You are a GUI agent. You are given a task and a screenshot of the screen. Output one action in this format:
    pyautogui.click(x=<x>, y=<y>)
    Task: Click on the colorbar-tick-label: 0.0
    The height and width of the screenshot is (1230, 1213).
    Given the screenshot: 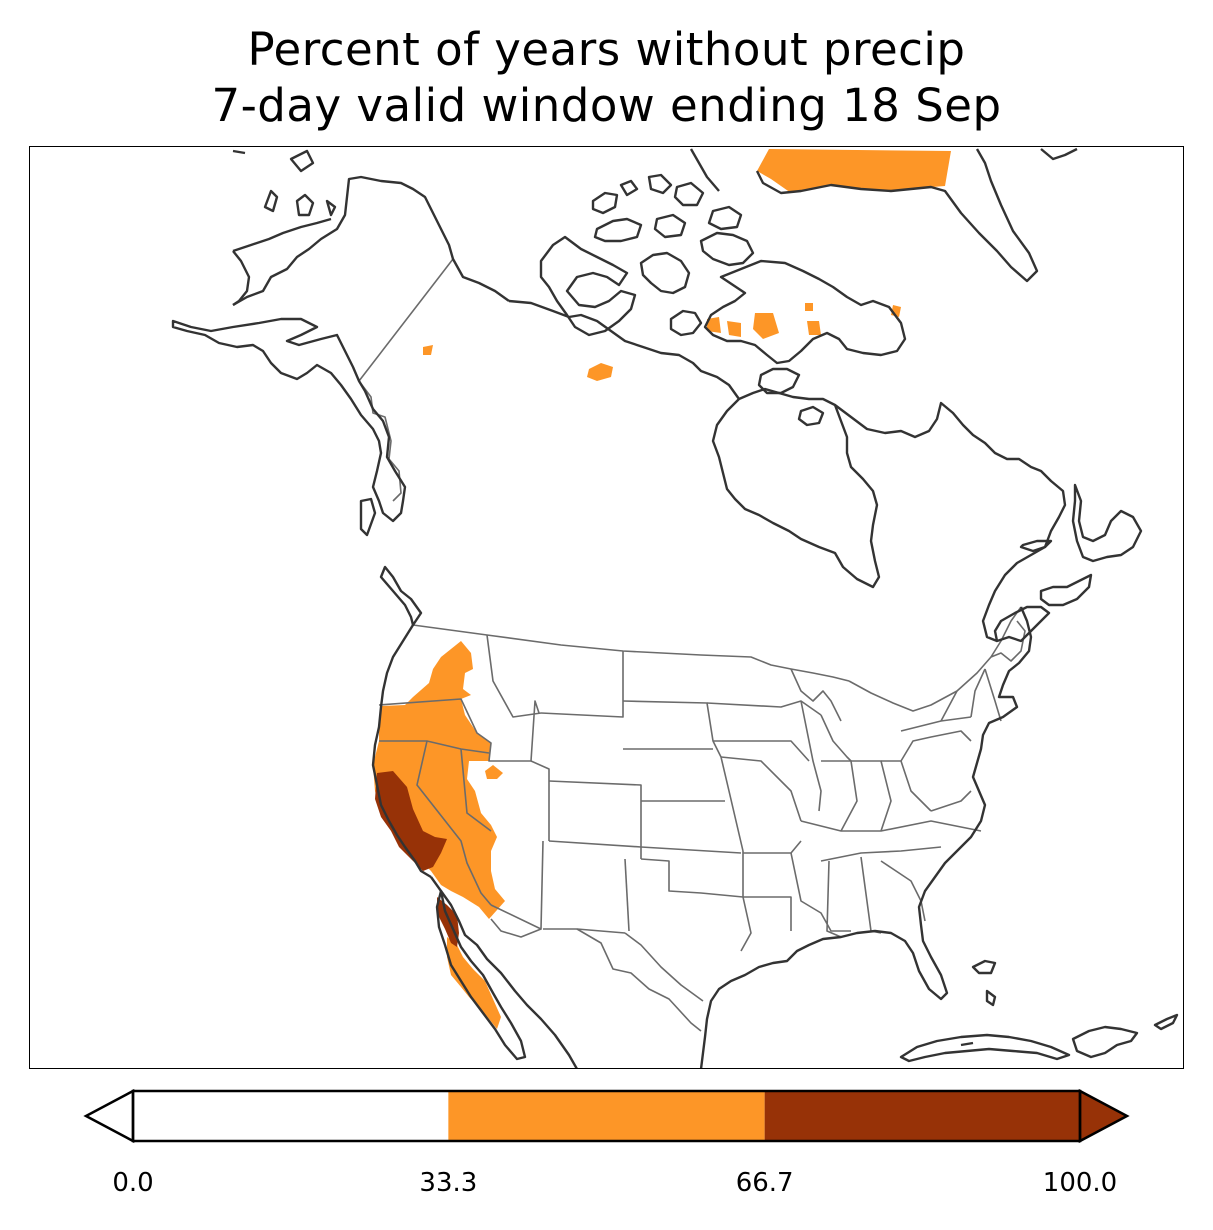 What is the action you would take?
    pyautogui.click(x=133, y=1183)
    